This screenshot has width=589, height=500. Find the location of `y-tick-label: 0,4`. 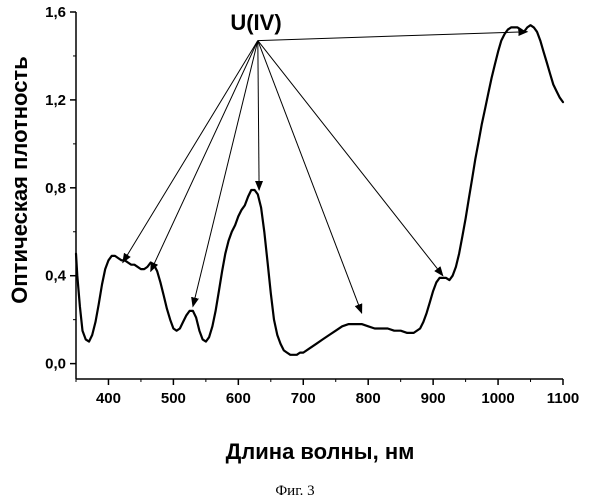

y-tick-label: 0,4 is located at coordinates (56, 276).